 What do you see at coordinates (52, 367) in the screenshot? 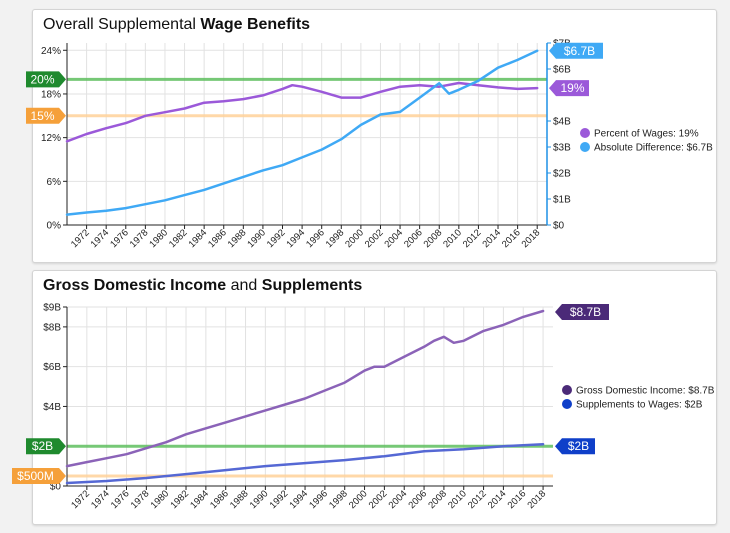
I see `y-tick-label: $6B` at bounding box center [52, 367].